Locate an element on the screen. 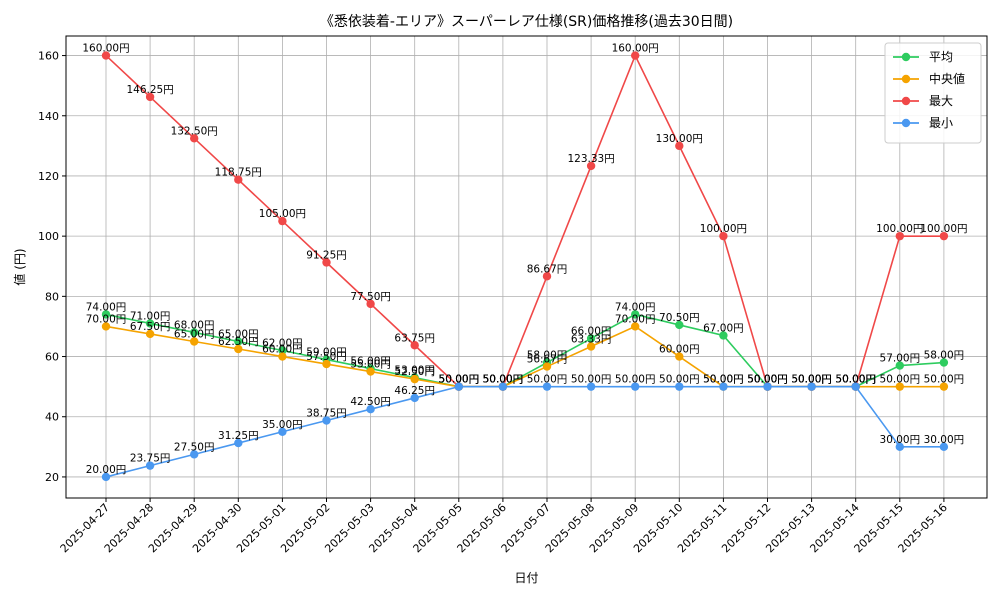 The image size is (1000, 600). data-label: 86.67円 is located at coordinates (547, 269).